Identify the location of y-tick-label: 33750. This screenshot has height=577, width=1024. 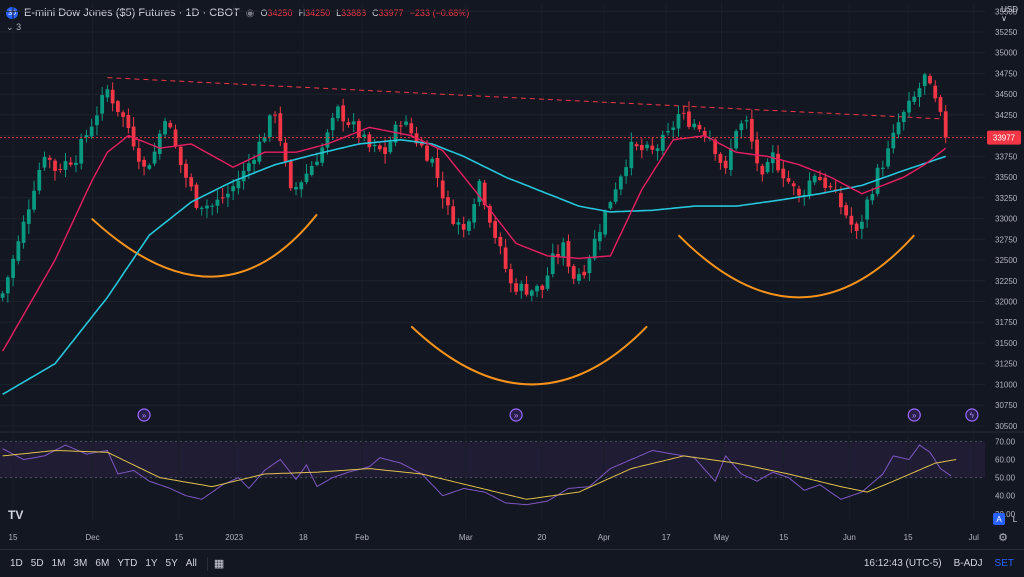
(1006, 156).